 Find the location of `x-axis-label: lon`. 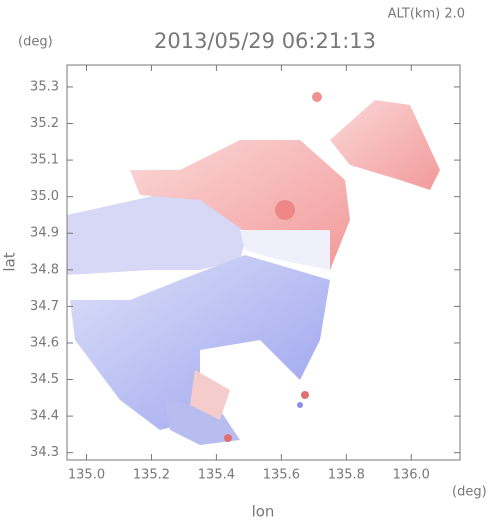

x-axis-label: lon is located at coordinates (263, 512).